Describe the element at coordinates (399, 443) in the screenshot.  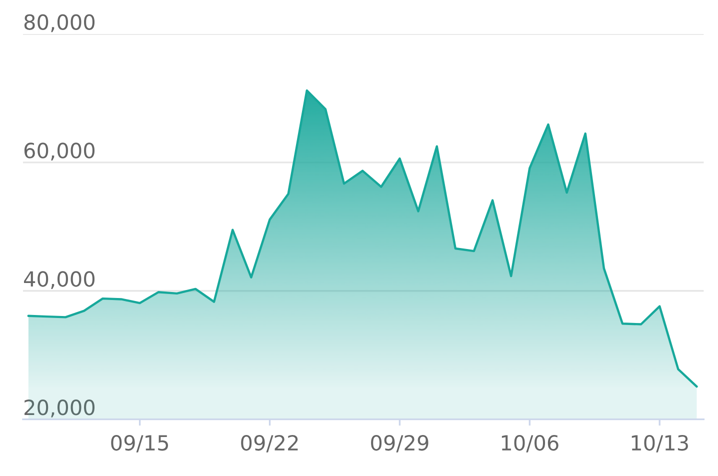
I see `x-tick-label: 09/29` at that location.